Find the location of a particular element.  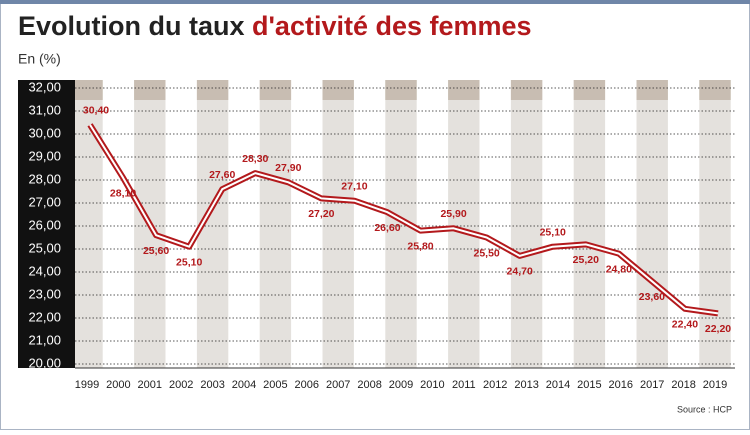

x-tick-label: 2012 is located at coordinates (495, 385).